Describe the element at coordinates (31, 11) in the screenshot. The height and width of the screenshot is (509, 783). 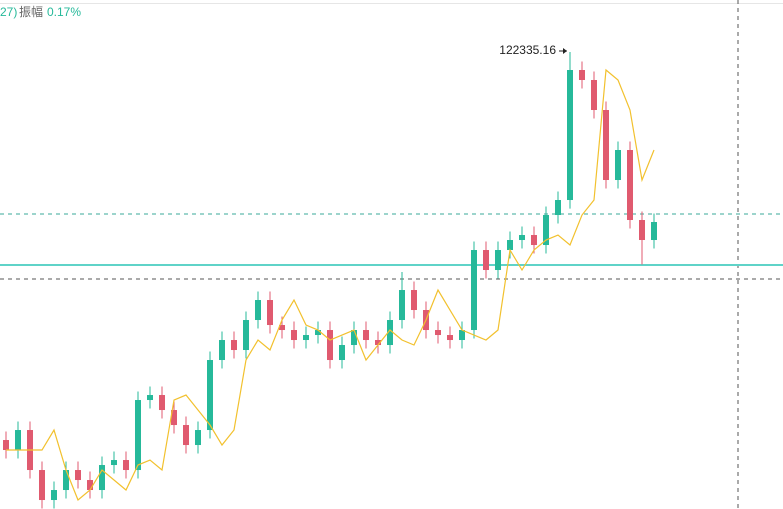
I see `header-label: 振幅` at that location.